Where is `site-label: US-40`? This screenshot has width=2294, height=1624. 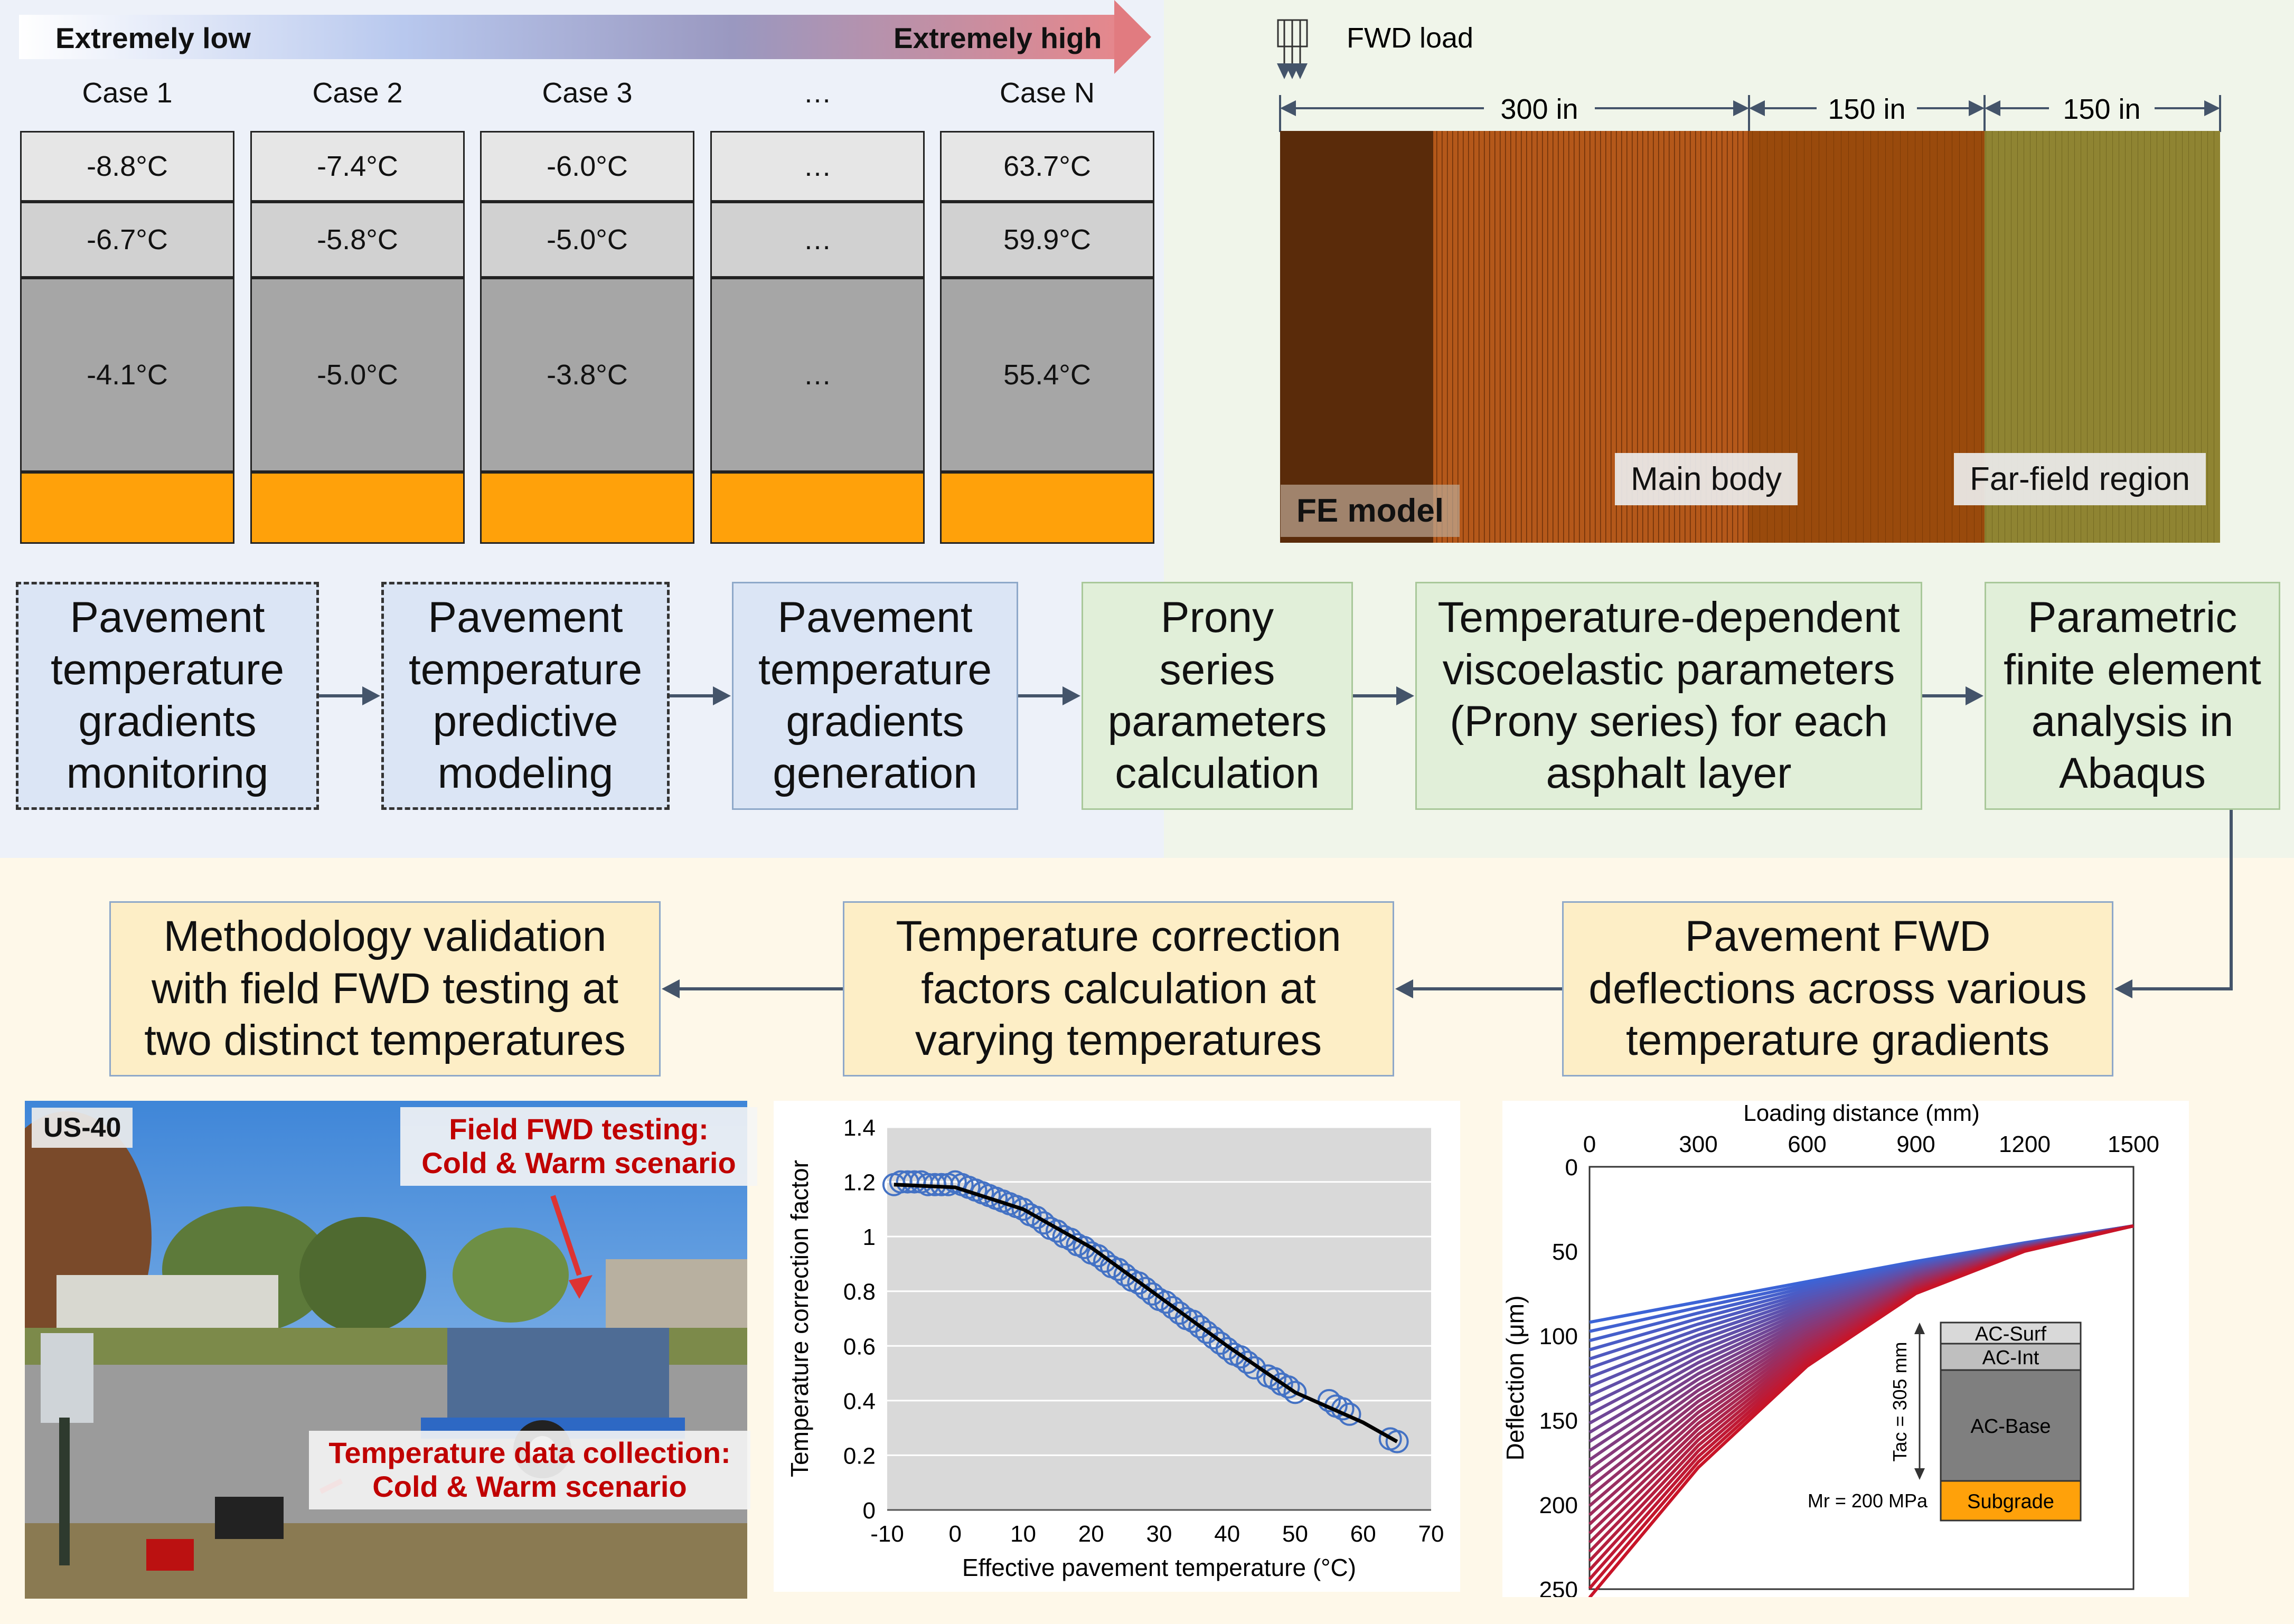
site-label: US-40 is located at coordinates (82, 1128).